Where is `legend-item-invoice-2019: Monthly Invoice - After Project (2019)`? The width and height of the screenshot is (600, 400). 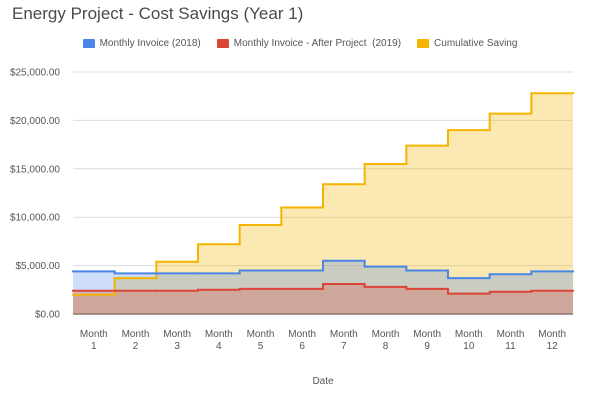
legend-item-invoice-2019: Monthly Invoice - After Project (2019) is located at coordinates (309, 43).